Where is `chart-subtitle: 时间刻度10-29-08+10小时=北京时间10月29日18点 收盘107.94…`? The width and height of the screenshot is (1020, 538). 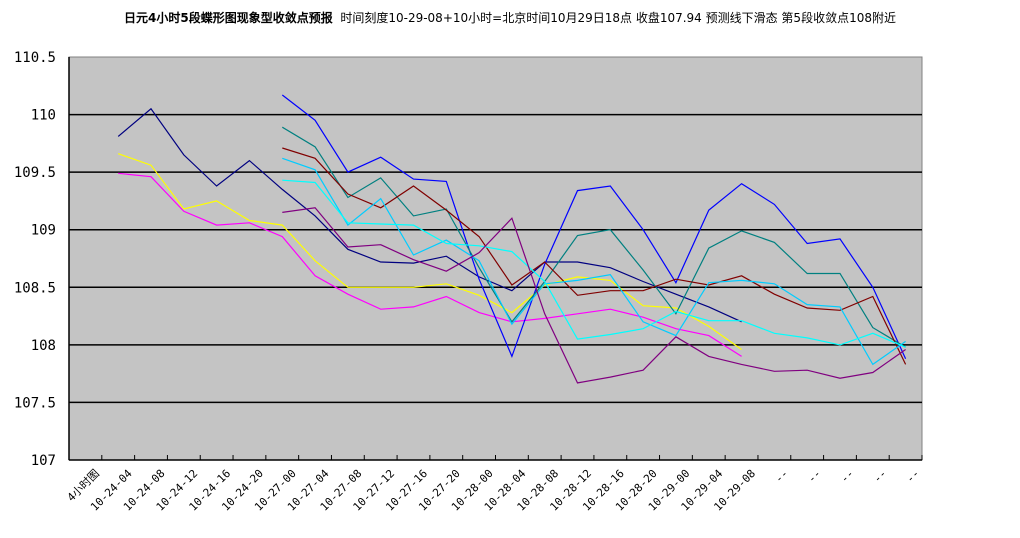
chart-subtitle: 时间刻度10-29-08+10小时=北京时间10月29日18点 收盘107.94… is located at coordinates (618, 18).